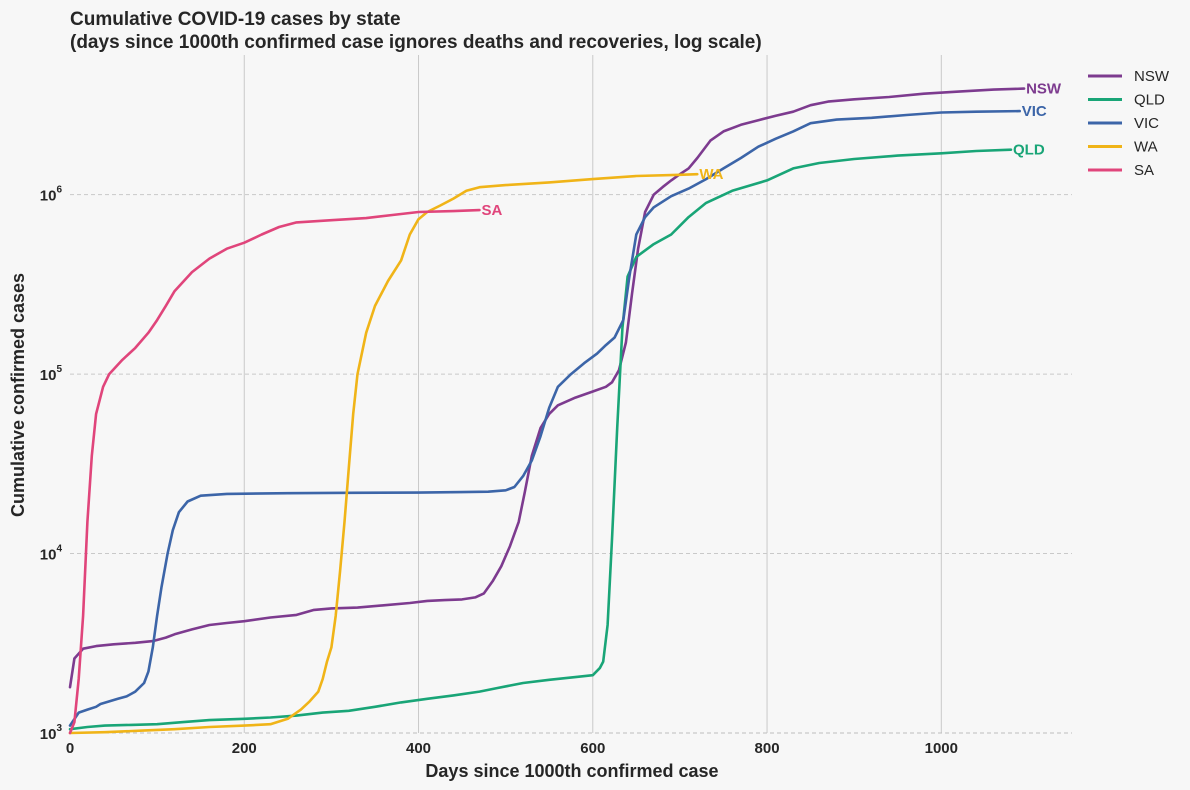 The image size is (1190, 790). What do you see at coordinates (51, 733) in the screenshot?
I see `y-tick-label: 10³` at bounding box center [51, 733].